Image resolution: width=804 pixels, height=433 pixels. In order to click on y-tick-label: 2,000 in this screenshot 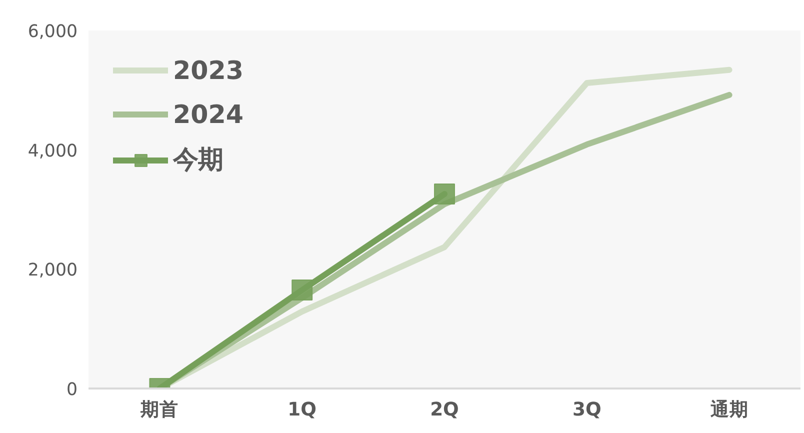, I will do `click(53, 270)`.